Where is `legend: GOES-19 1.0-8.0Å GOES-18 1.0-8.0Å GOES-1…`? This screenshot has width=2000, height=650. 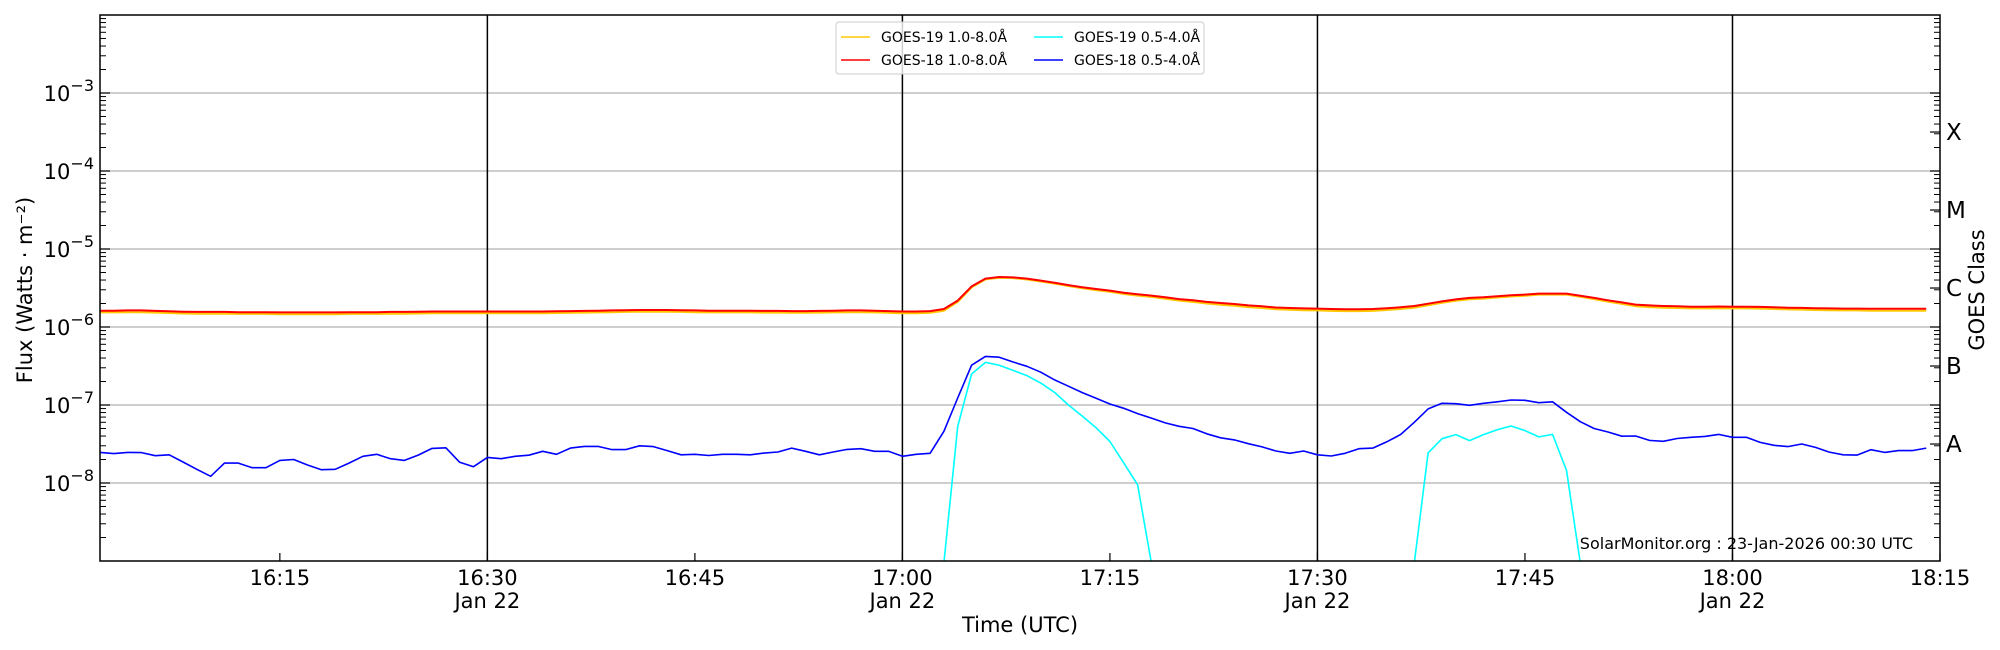 legend: GOES-19 1.0-8.0Å GOES-18 1.0-8.0Å GOES-1… is located at coordinates (1020, 48).